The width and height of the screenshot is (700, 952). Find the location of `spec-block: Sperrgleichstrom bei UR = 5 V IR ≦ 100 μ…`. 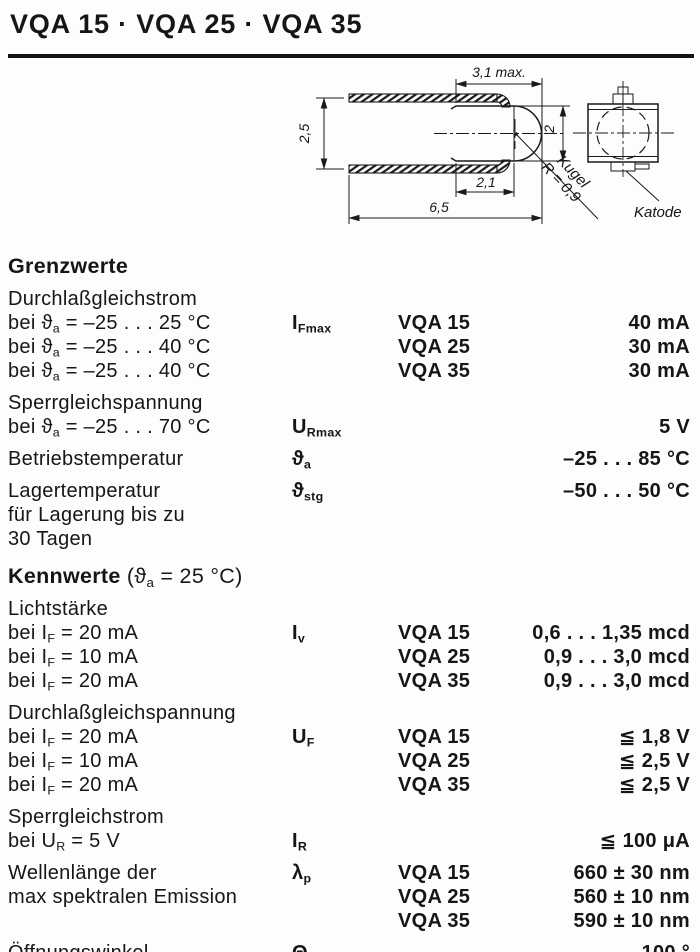

spec-block: Sperrgleichstrom bei UR = 5 V IR ≦ 100 μ… is located at coordinates (350, 829).